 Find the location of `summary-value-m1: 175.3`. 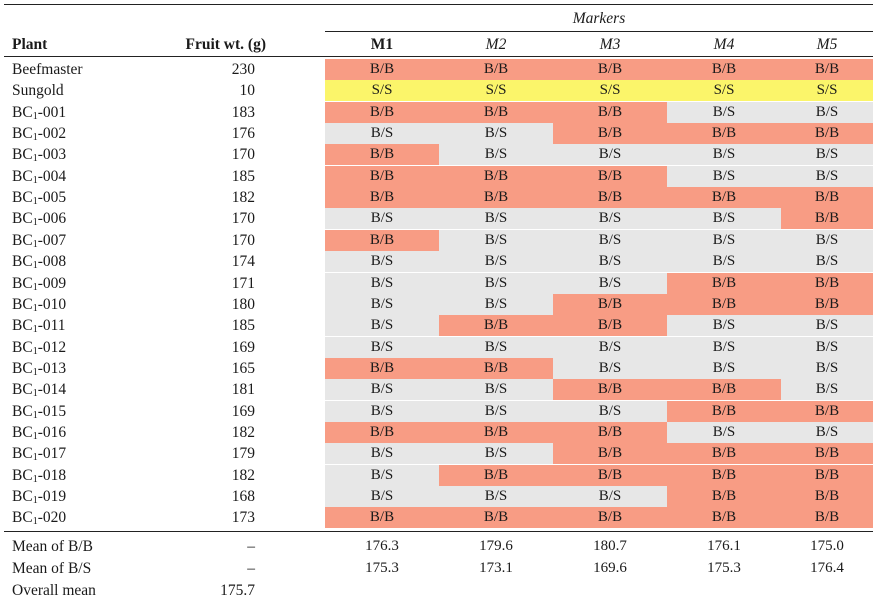

summary-value-m1: 175.3 is located at coordinates (382, 568).